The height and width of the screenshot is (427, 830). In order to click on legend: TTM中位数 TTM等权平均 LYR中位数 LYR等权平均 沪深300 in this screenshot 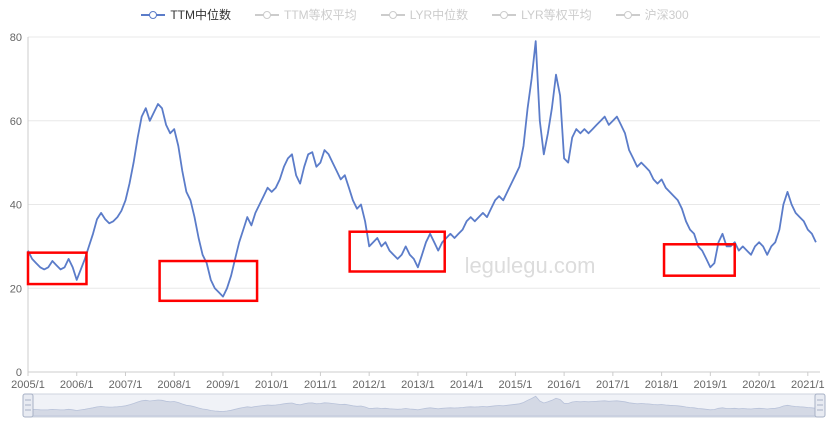, I will do `click(415, 14)`.